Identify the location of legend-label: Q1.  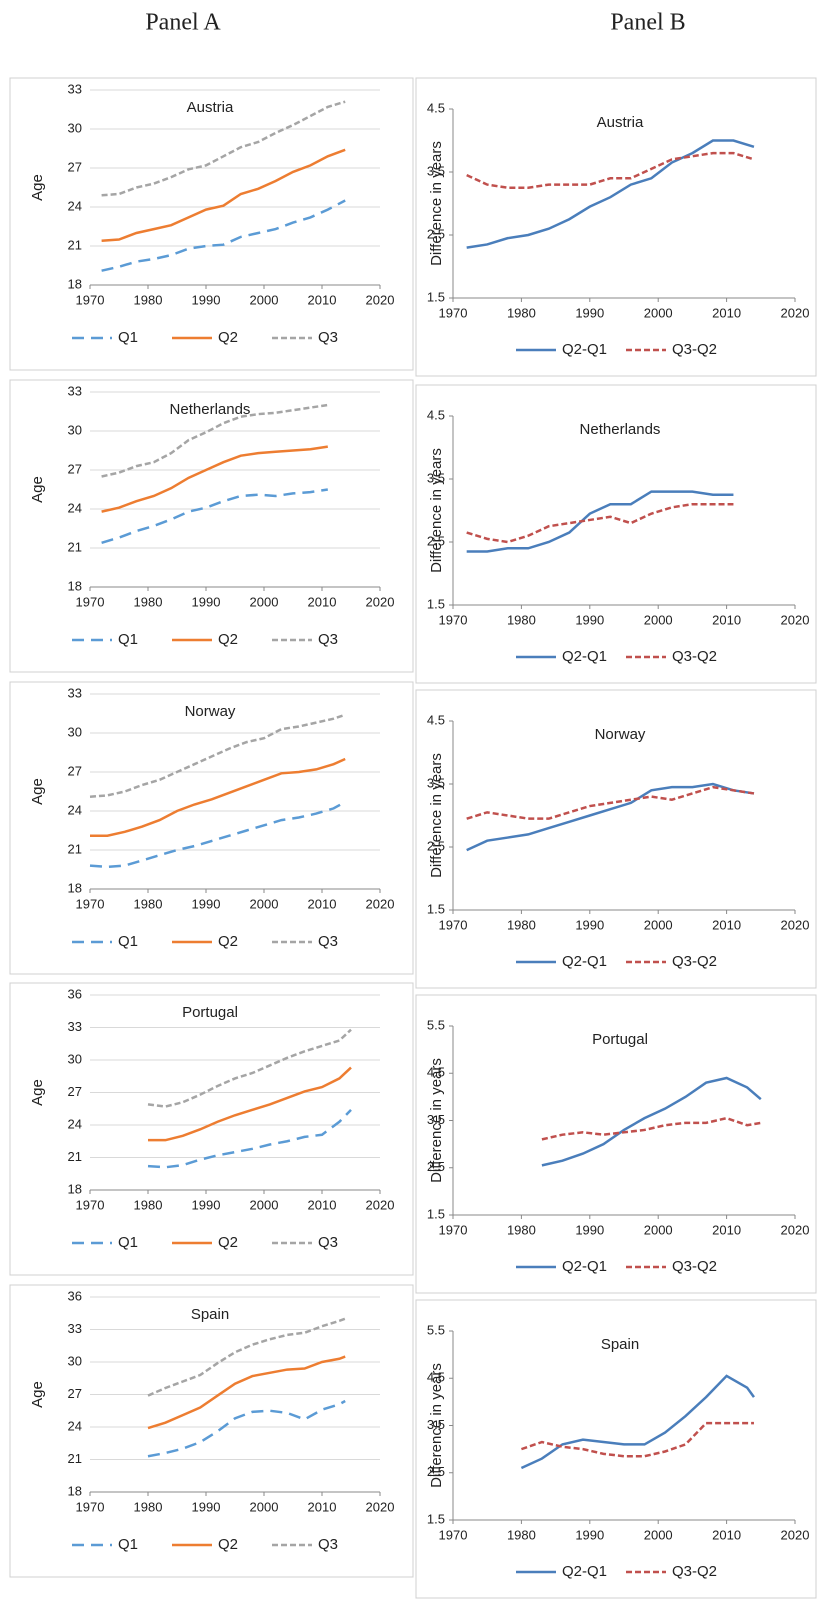
(128, 639).